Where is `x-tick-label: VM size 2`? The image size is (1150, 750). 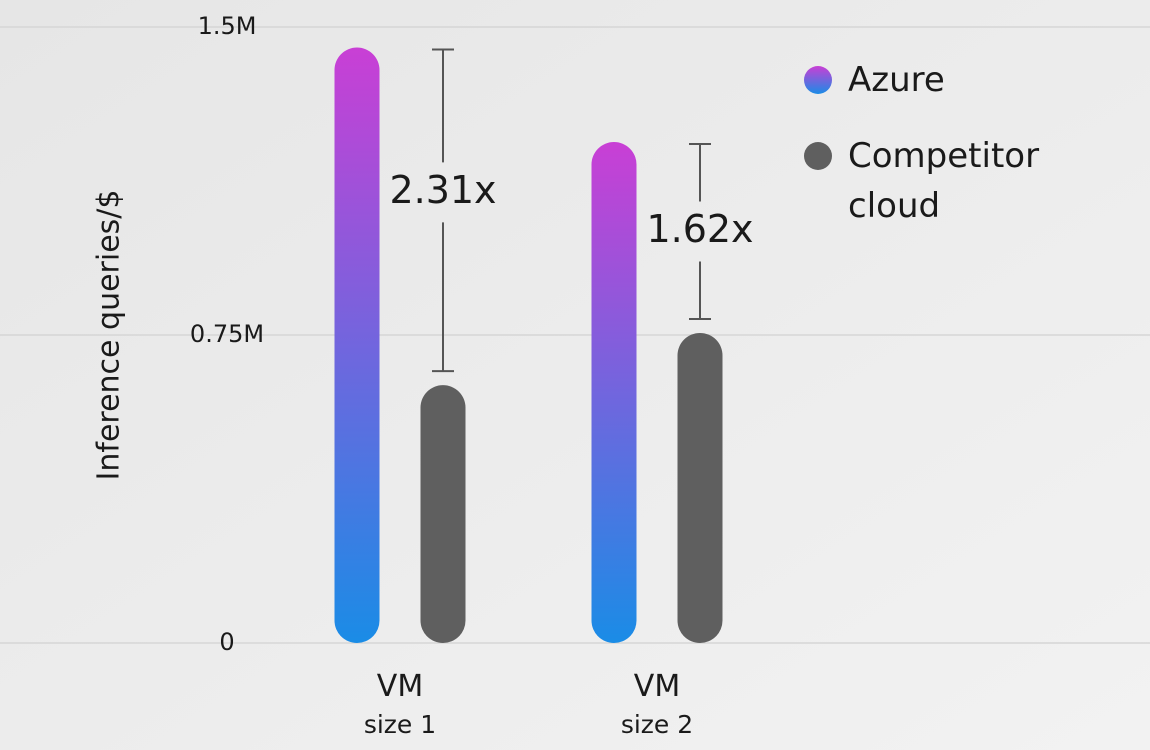 x-tick-label: VM size 2 is located at coordinates (657, 704).